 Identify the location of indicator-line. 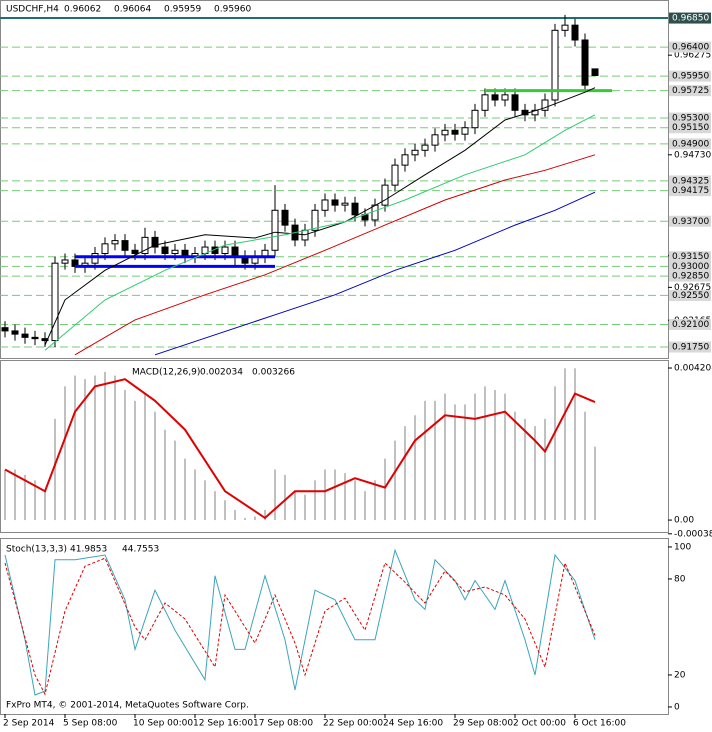
(375, 273).